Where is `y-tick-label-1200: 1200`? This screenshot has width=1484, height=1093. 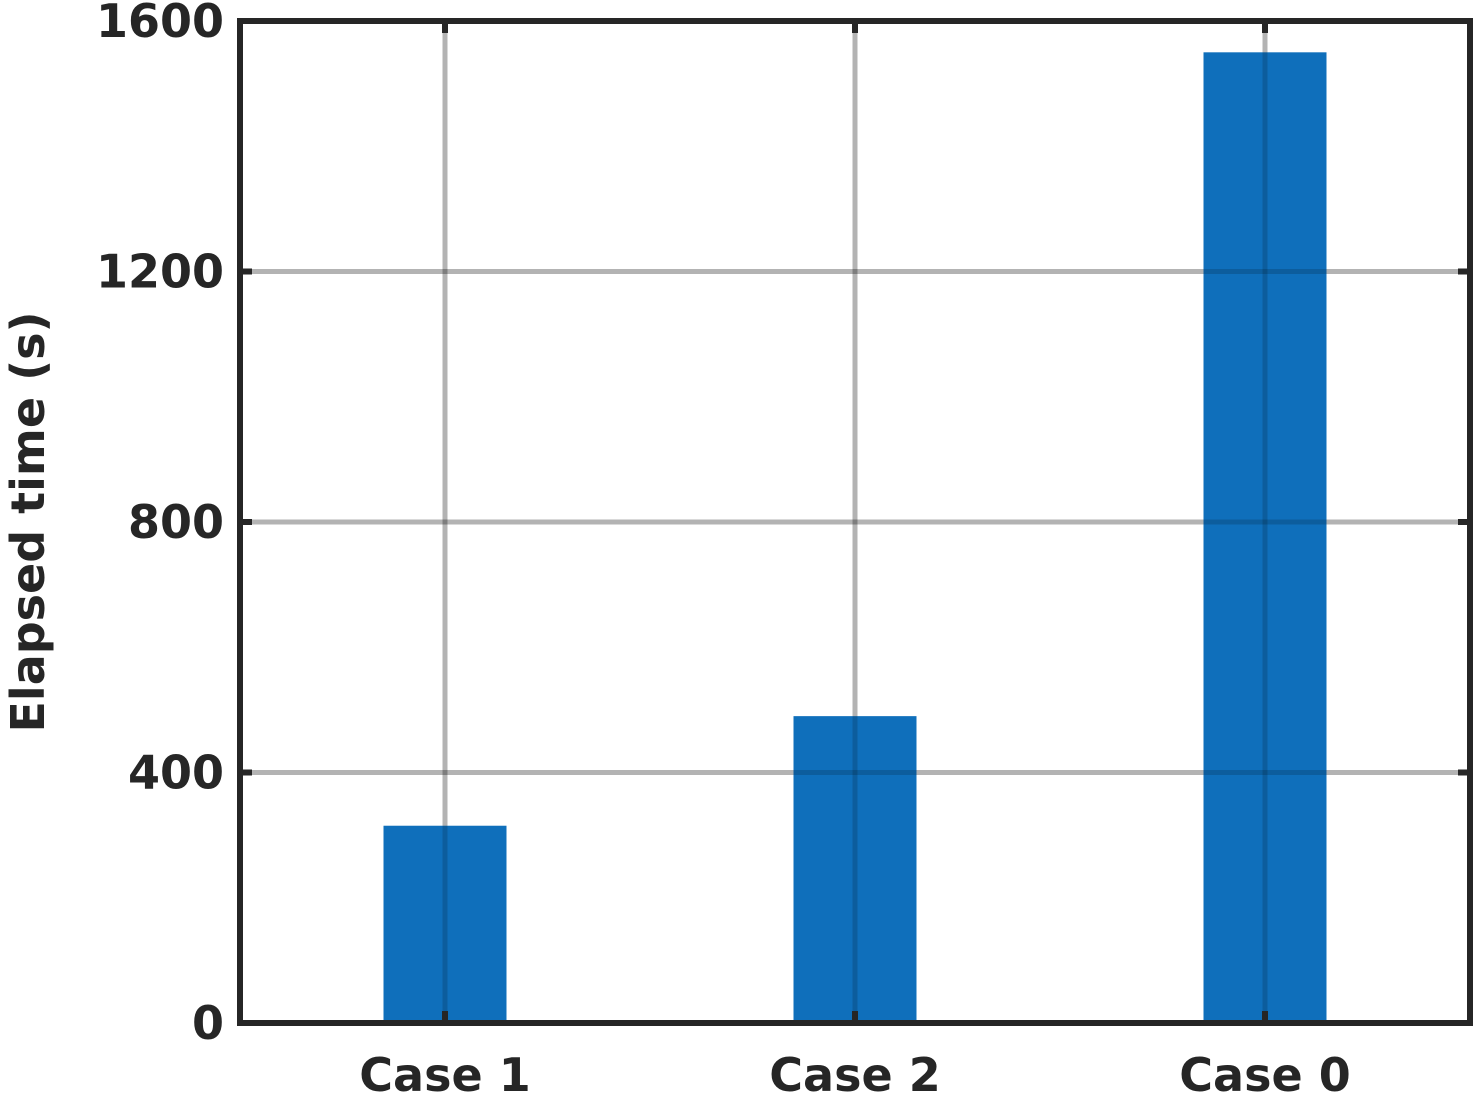
y-tick-label-1200: 1200 is located at coordinates (160, 272).